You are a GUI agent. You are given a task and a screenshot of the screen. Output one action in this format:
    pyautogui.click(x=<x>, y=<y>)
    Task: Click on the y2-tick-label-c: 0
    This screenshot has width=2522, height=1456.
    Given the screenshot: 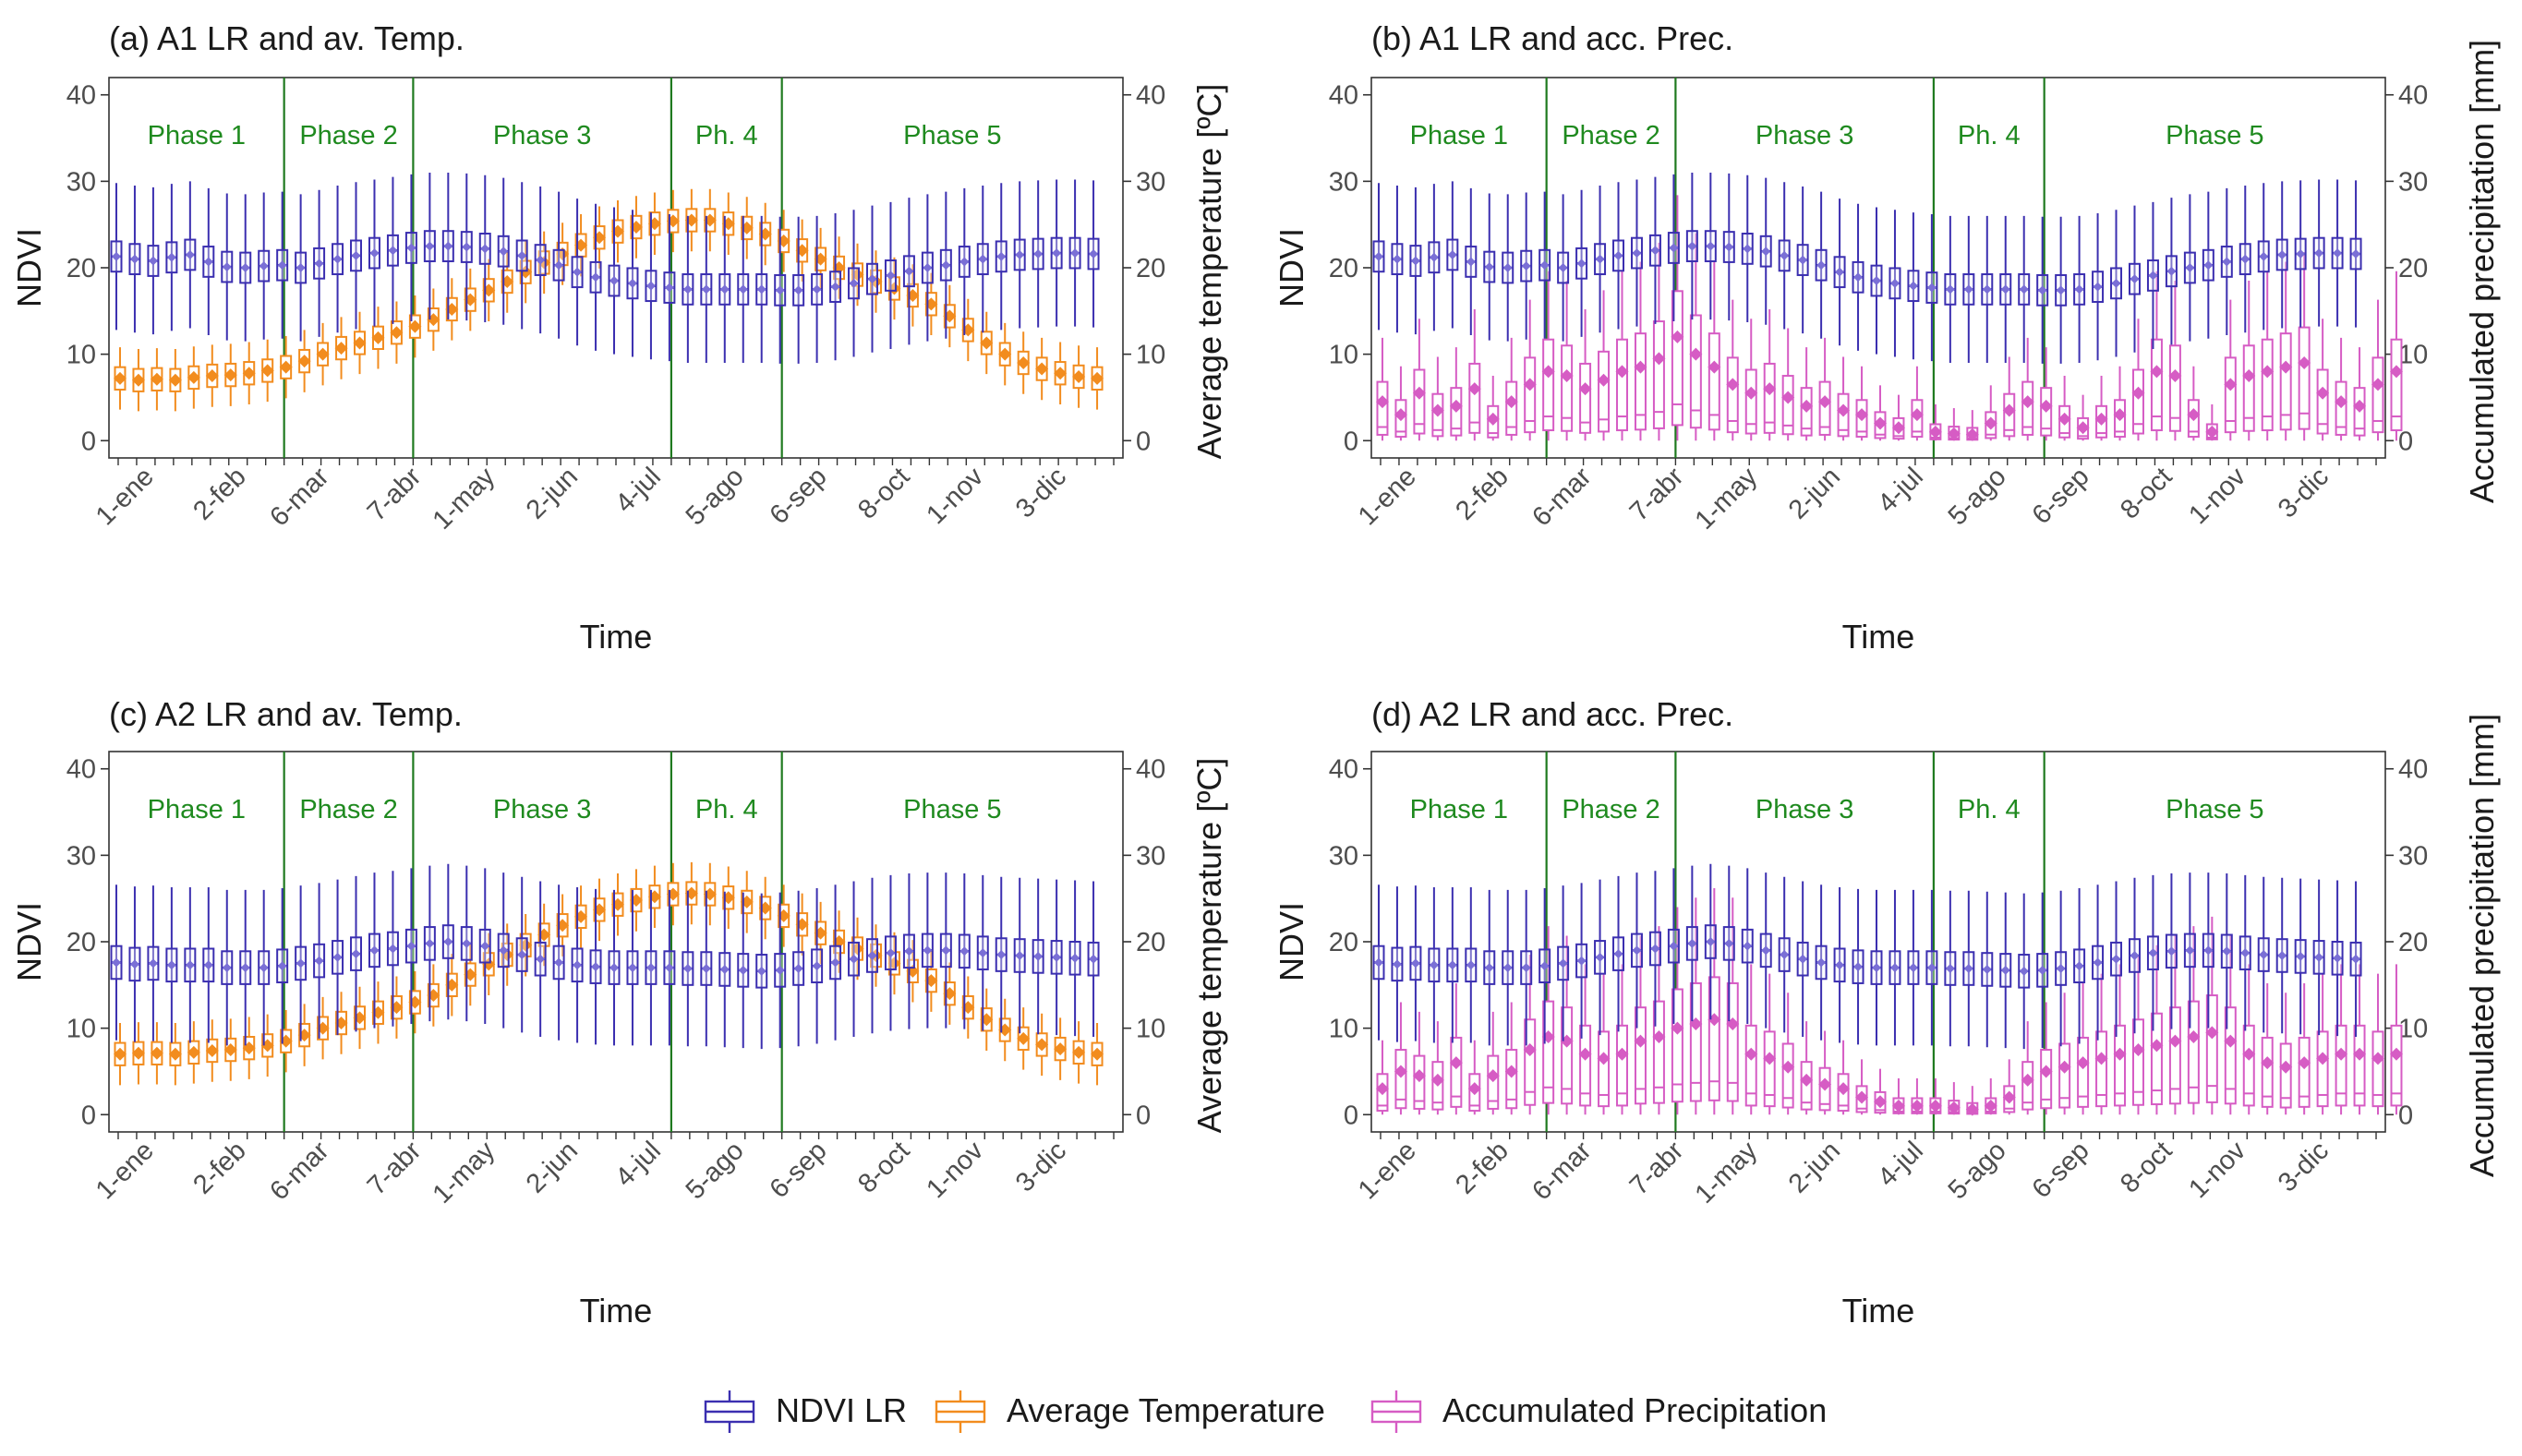 What is the action you would take?
    pyautogui.click(x=1143, y=1115)
    